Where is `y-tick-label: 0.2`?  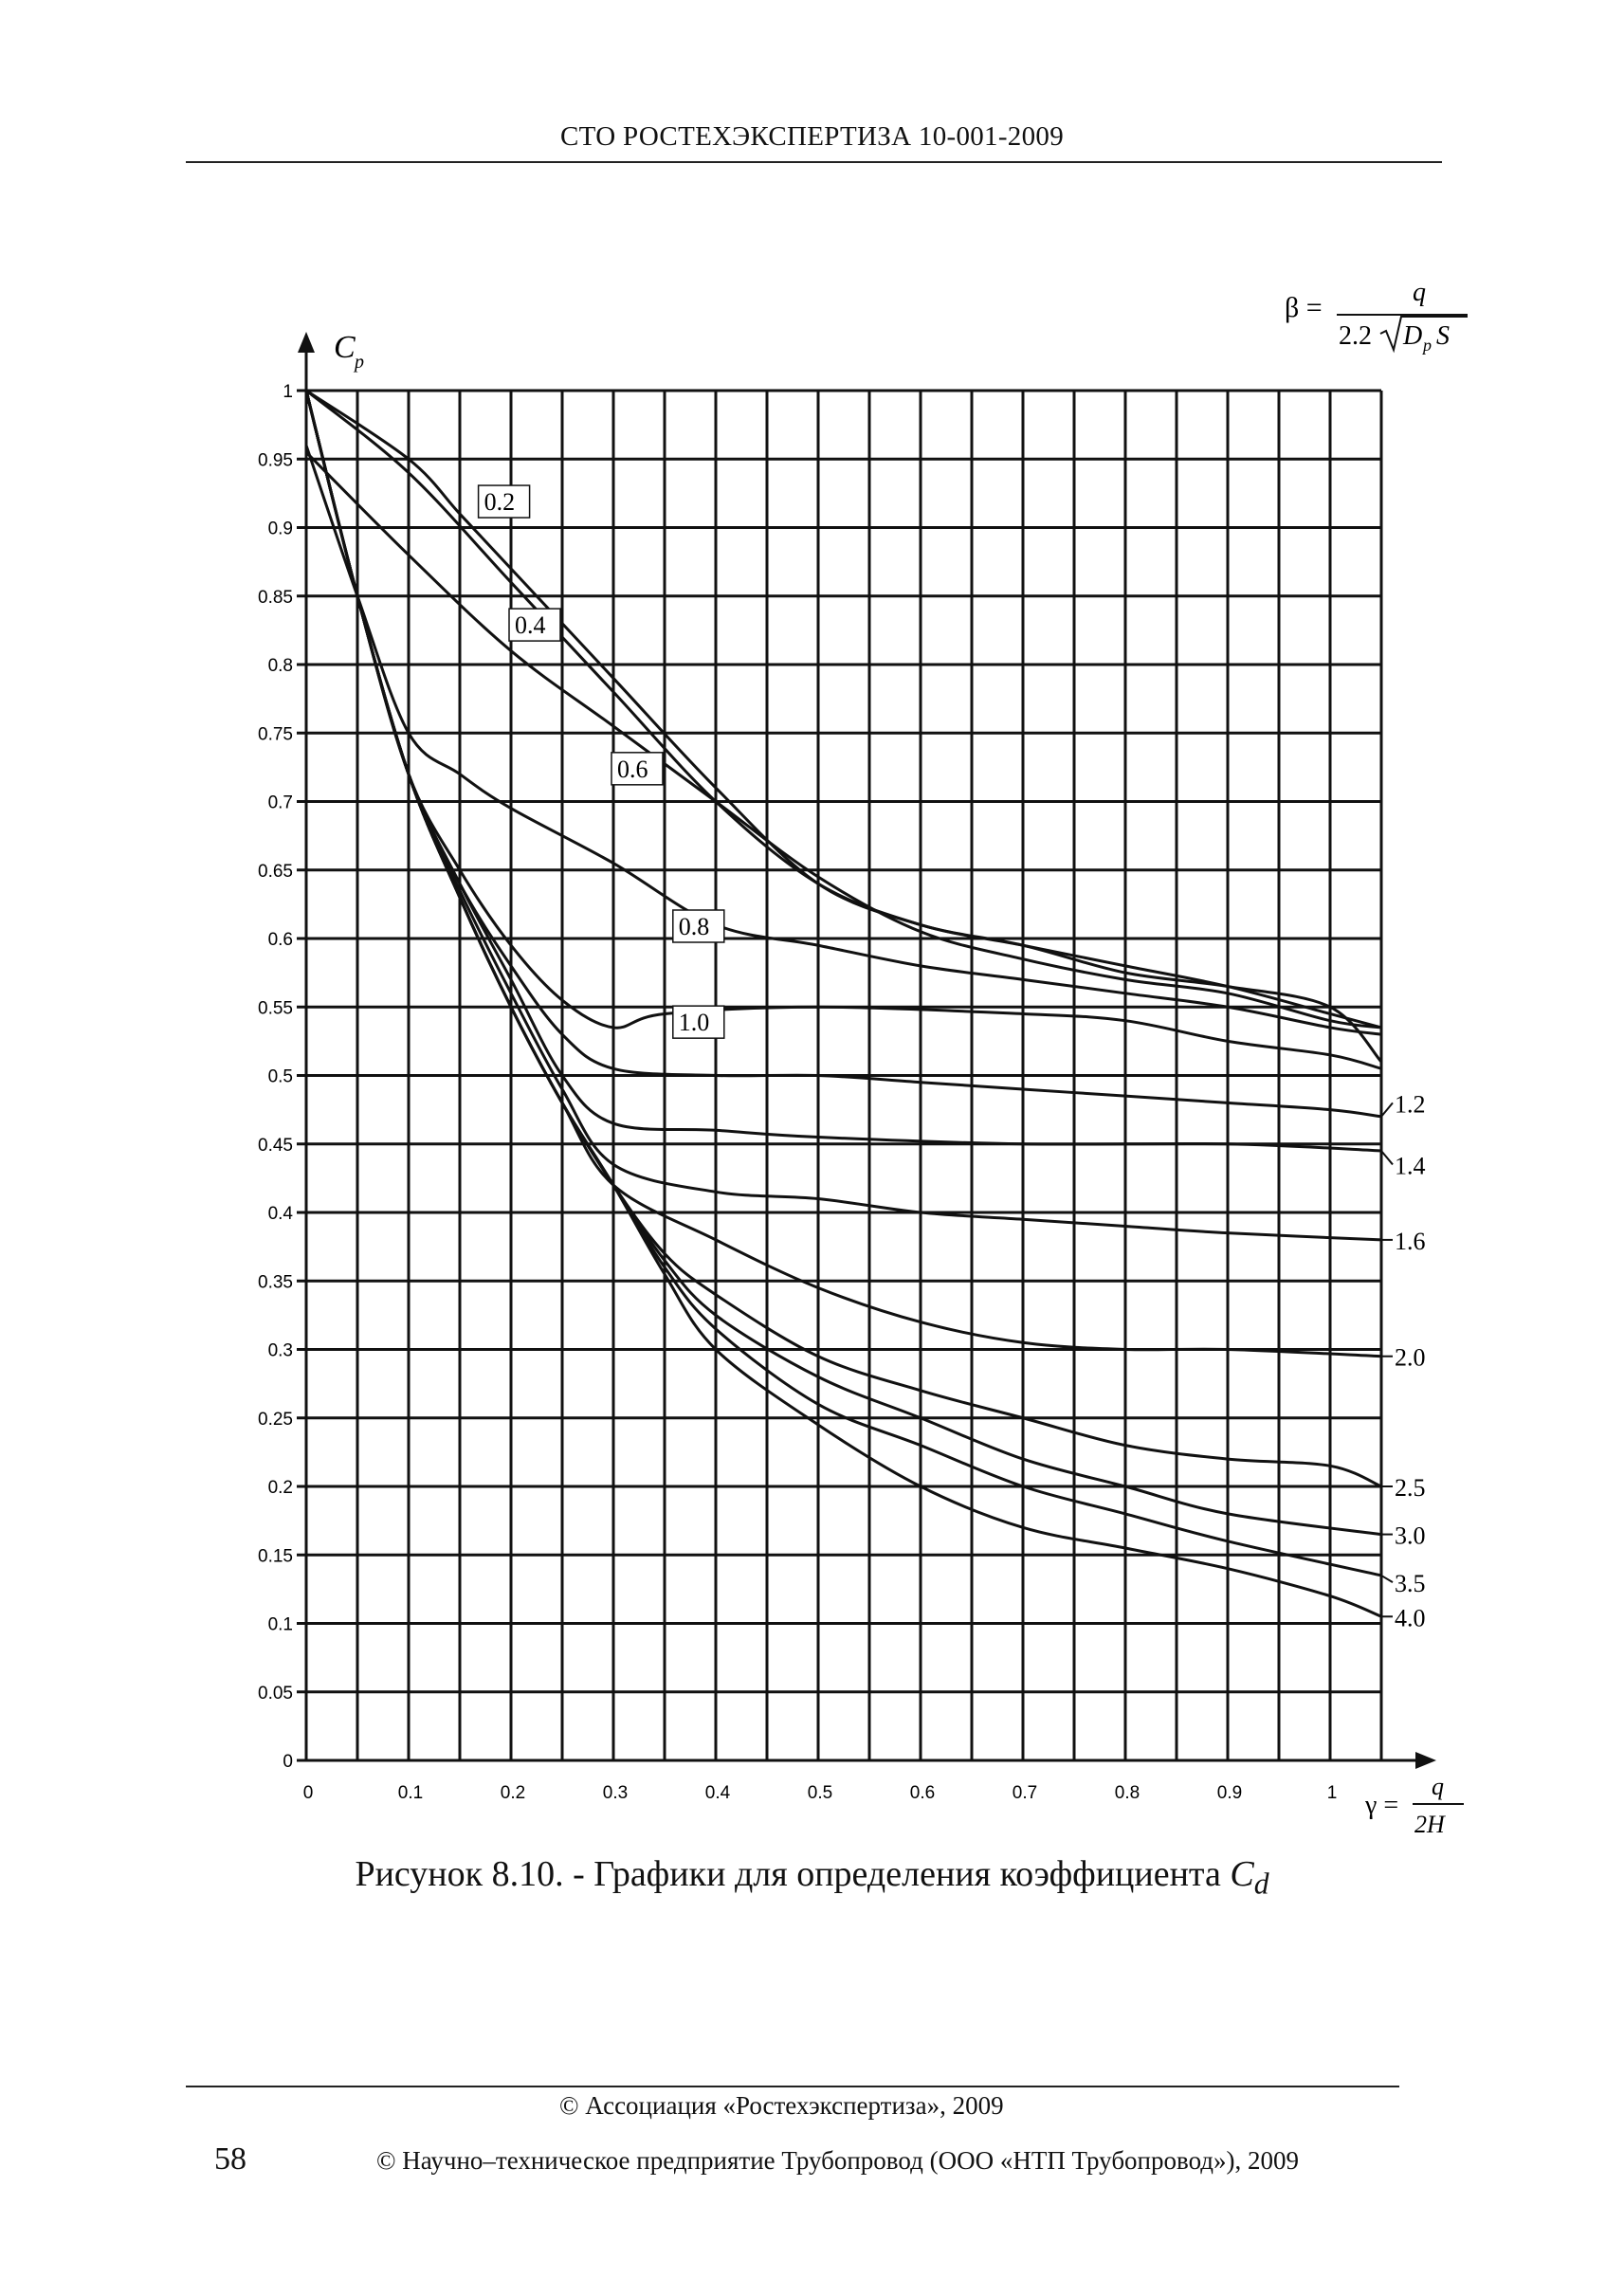 y-tick-label: 0.2 is located at coordinates (280, 1488).